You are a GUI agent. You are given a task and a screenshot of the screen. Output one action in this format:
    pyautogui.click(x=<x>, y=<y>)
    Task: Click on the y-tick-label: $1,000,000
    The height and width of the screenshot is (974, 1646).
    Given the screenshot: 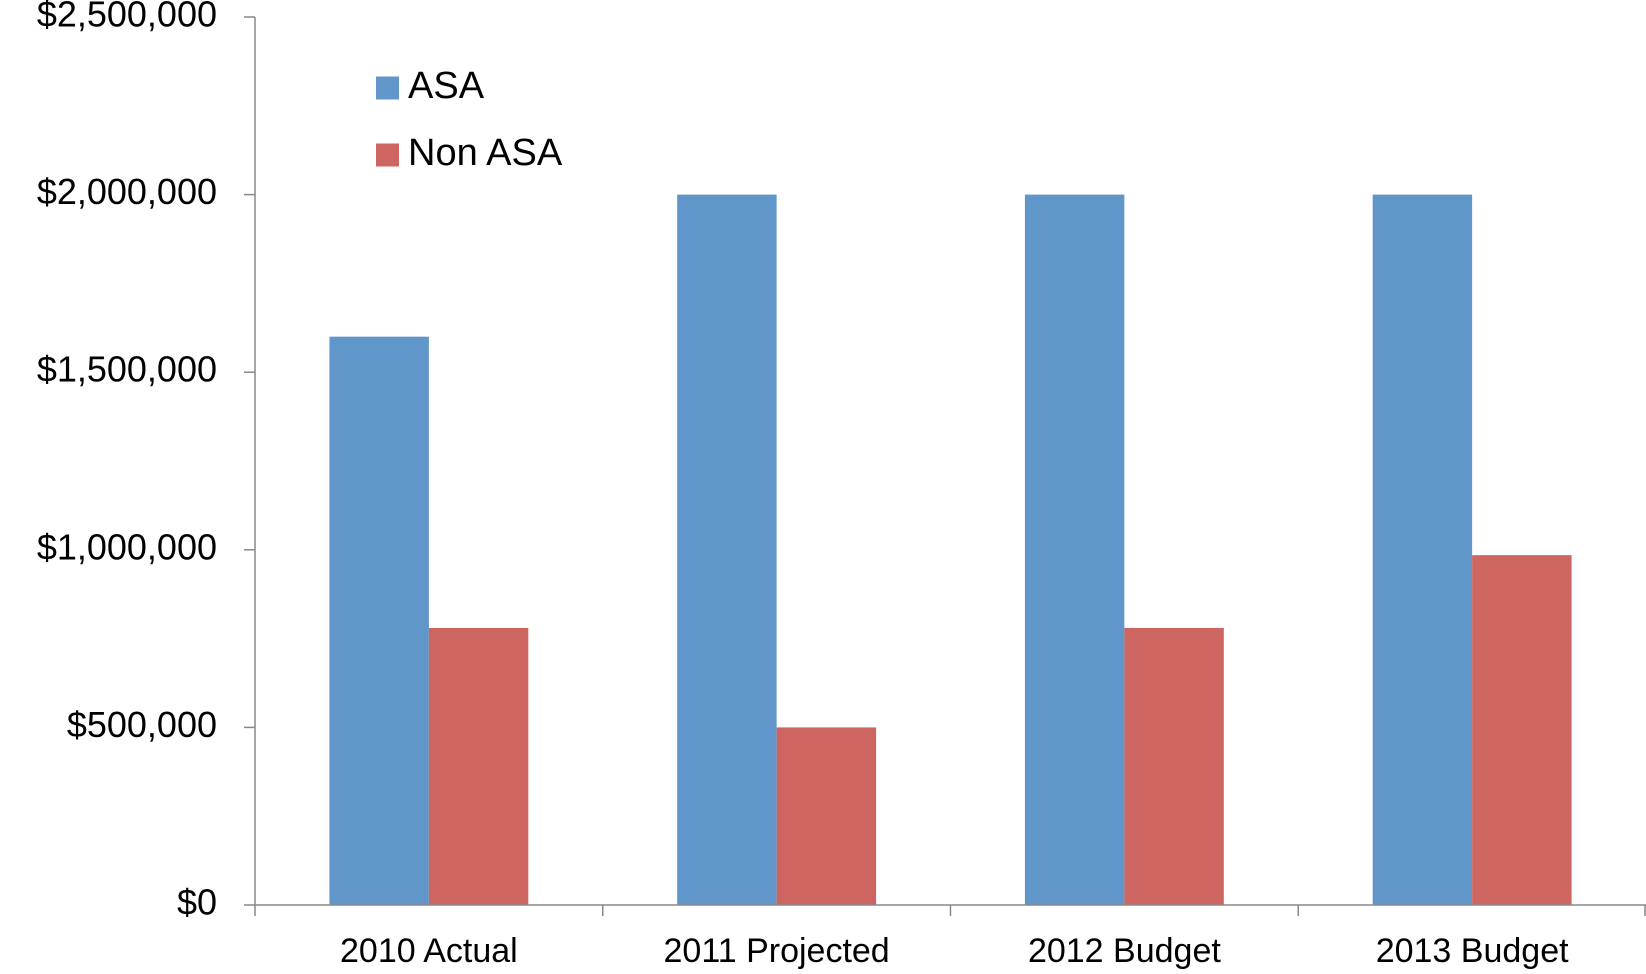 What is the action you would take?
    pyautogui.click(x=127, y=546)
    